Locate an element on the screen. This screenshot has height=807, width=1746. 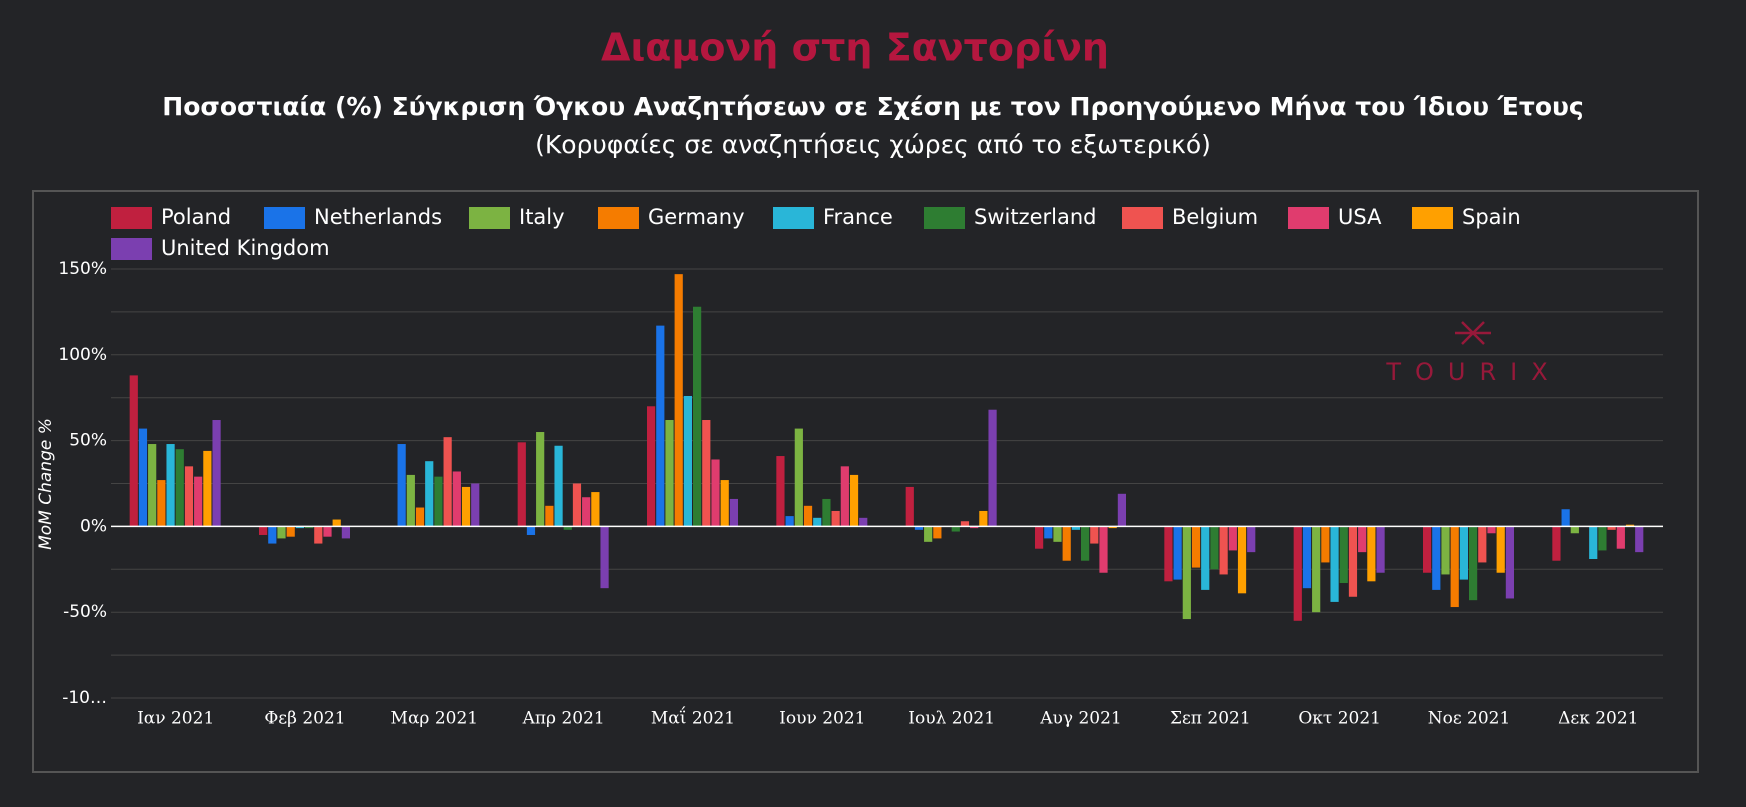
y-tick-label: 0% is located at coordinates (93, 526).